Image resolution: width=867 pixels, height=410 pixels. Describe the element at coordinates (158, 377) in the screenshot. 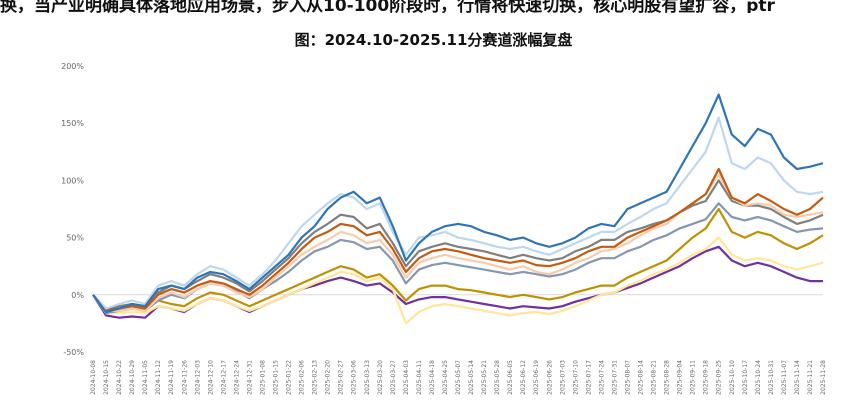

I see `x-tick-label: 2024-11-12` at that location.